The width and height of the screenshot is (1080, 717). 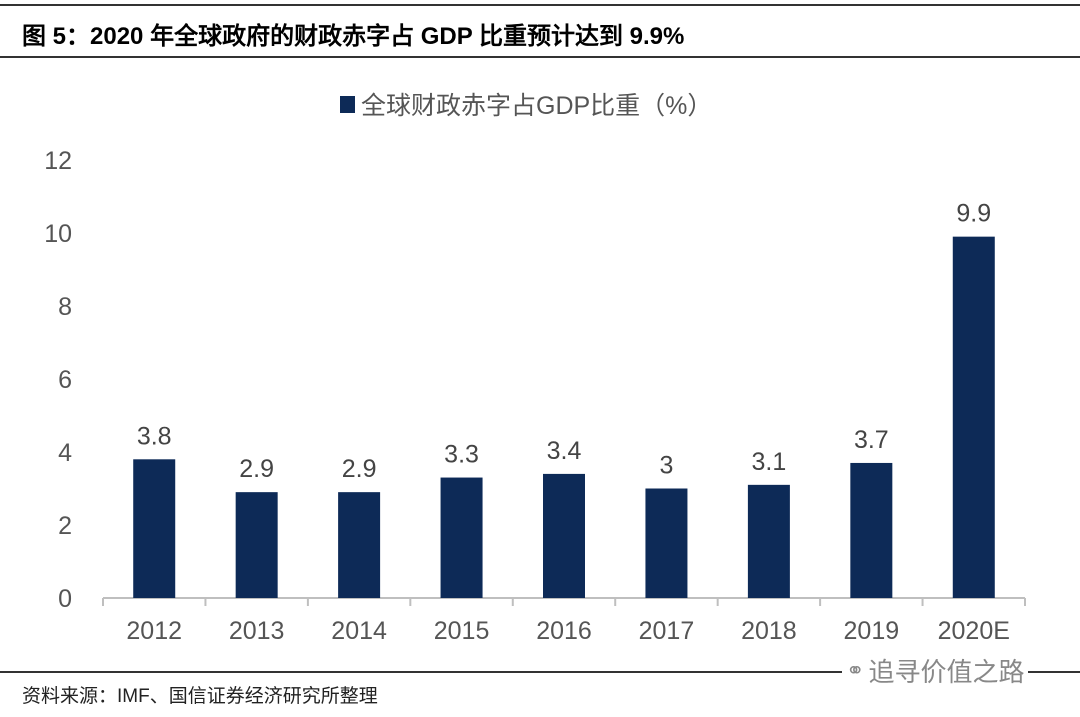 I want to click on x-tick-label: 2017, so click(x=667, y=631).